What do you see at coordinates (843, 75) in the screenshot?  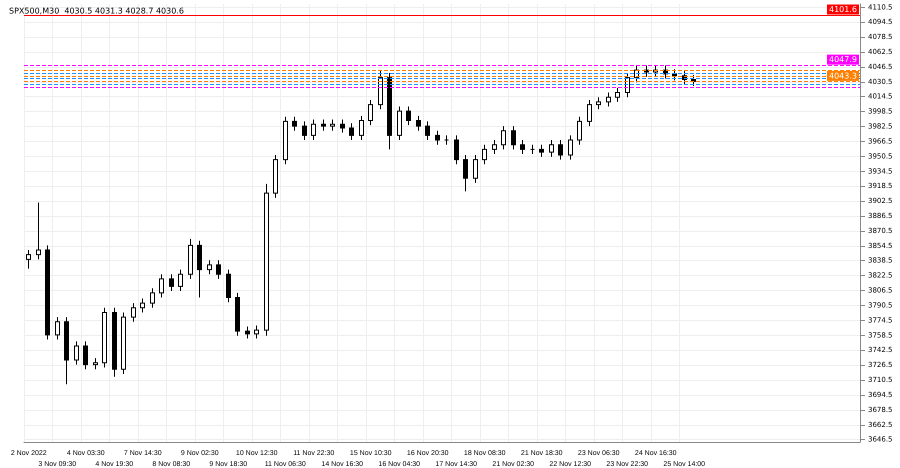 I see `ref-line-label: 4043.3` at bounding box center [843, 75].